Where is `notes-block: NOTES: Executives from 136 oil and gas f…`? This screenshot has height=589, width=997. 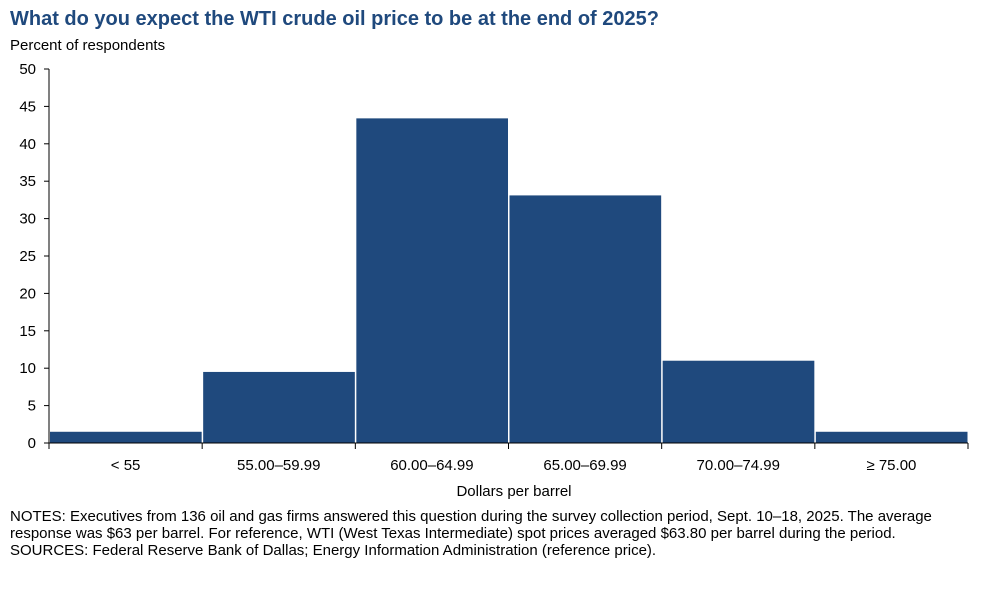 notes-block: NOTES: Executives from 136 oil and gas f… is located at coordinates (495, 533).